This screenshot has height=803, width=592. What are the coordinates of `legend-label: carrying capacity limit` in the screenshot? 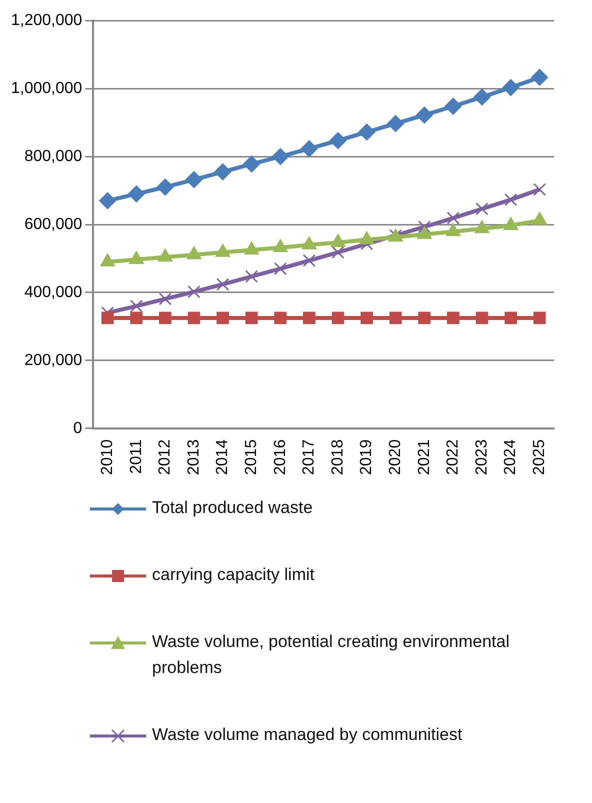 It's located at (233, 575).